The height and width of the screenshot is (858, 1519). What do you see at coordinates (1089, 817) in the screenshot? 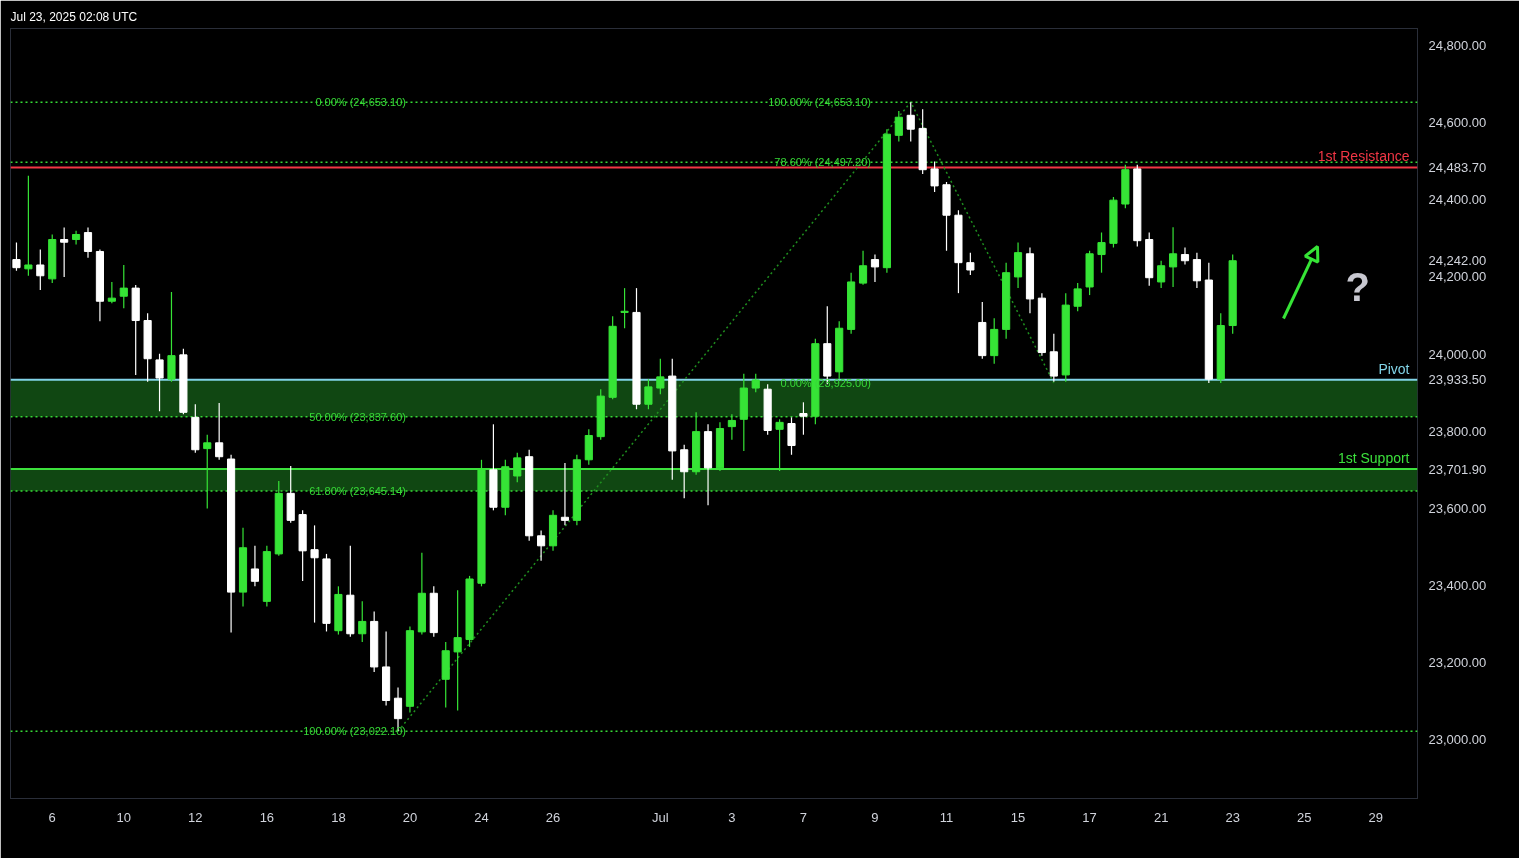
I see `x-tick-label: 17` at bounding box center [1089, 817].